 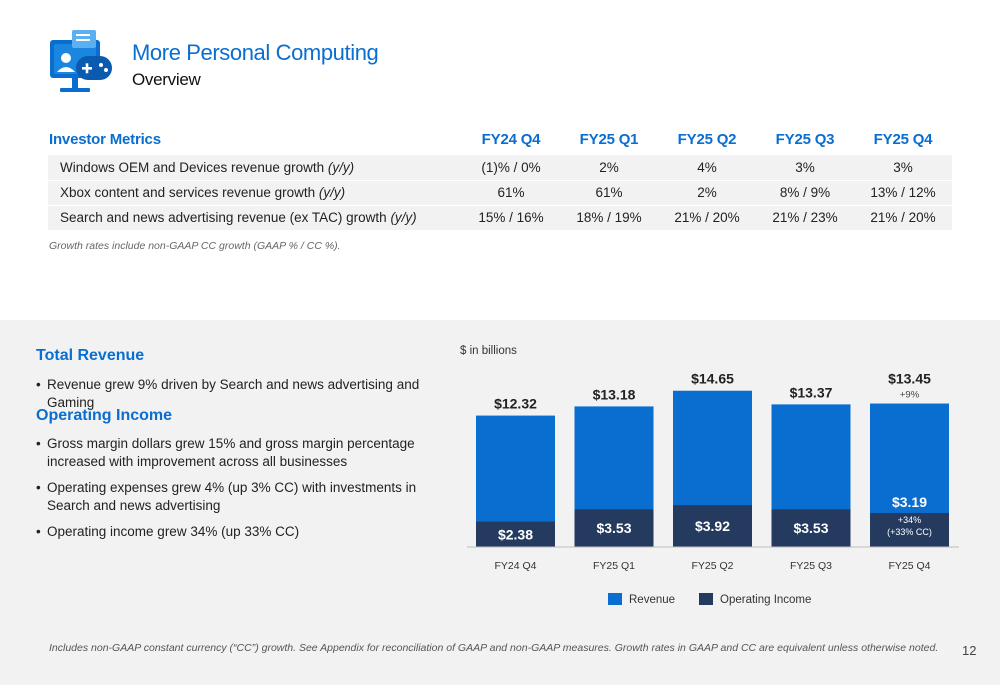 What do you see at coordinates (903, 139) in the screenshot?
I see `column-header: FY25 Q4` at bounding box center [903, 139].